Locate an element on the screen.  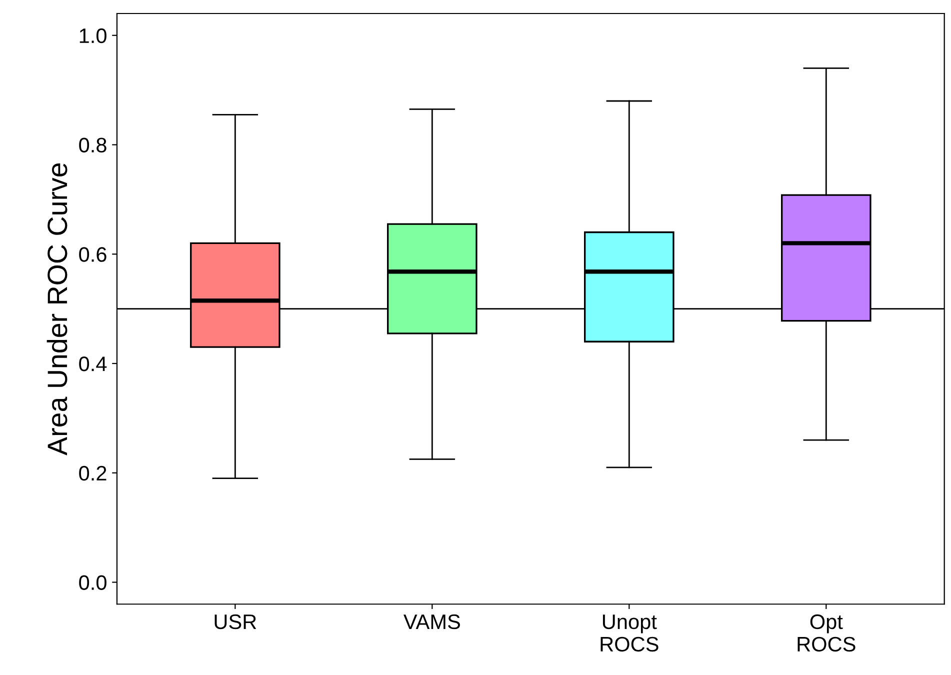
y-tick-label: 0.8 is located at coordinates (92, 145).